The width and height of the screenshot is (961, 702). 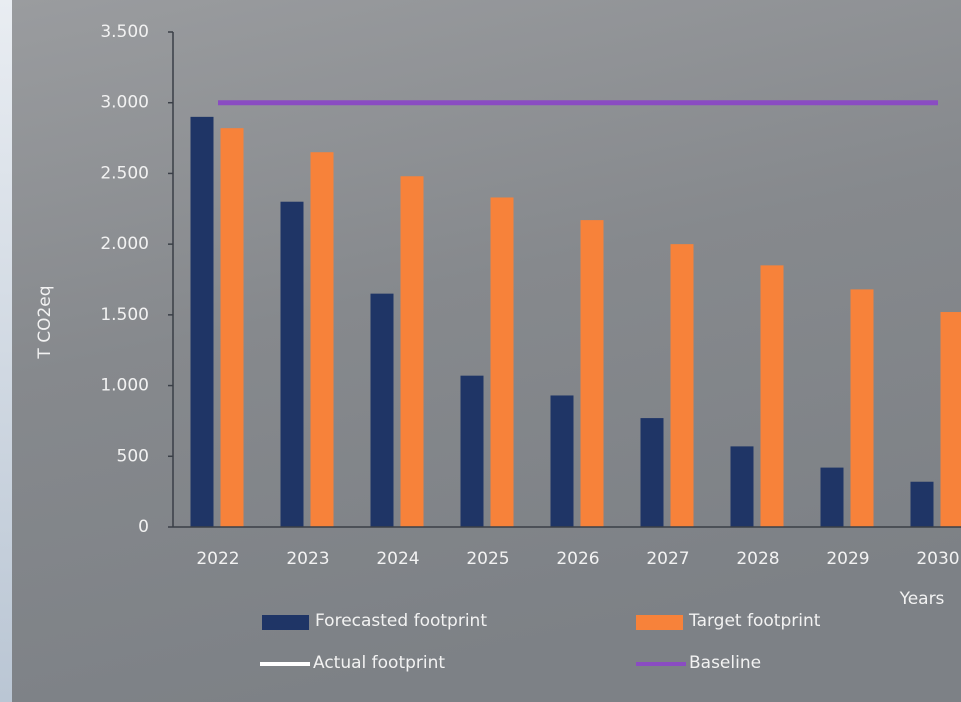 I want to click on x-tick-label: 2030, so click(x=937, y=559).